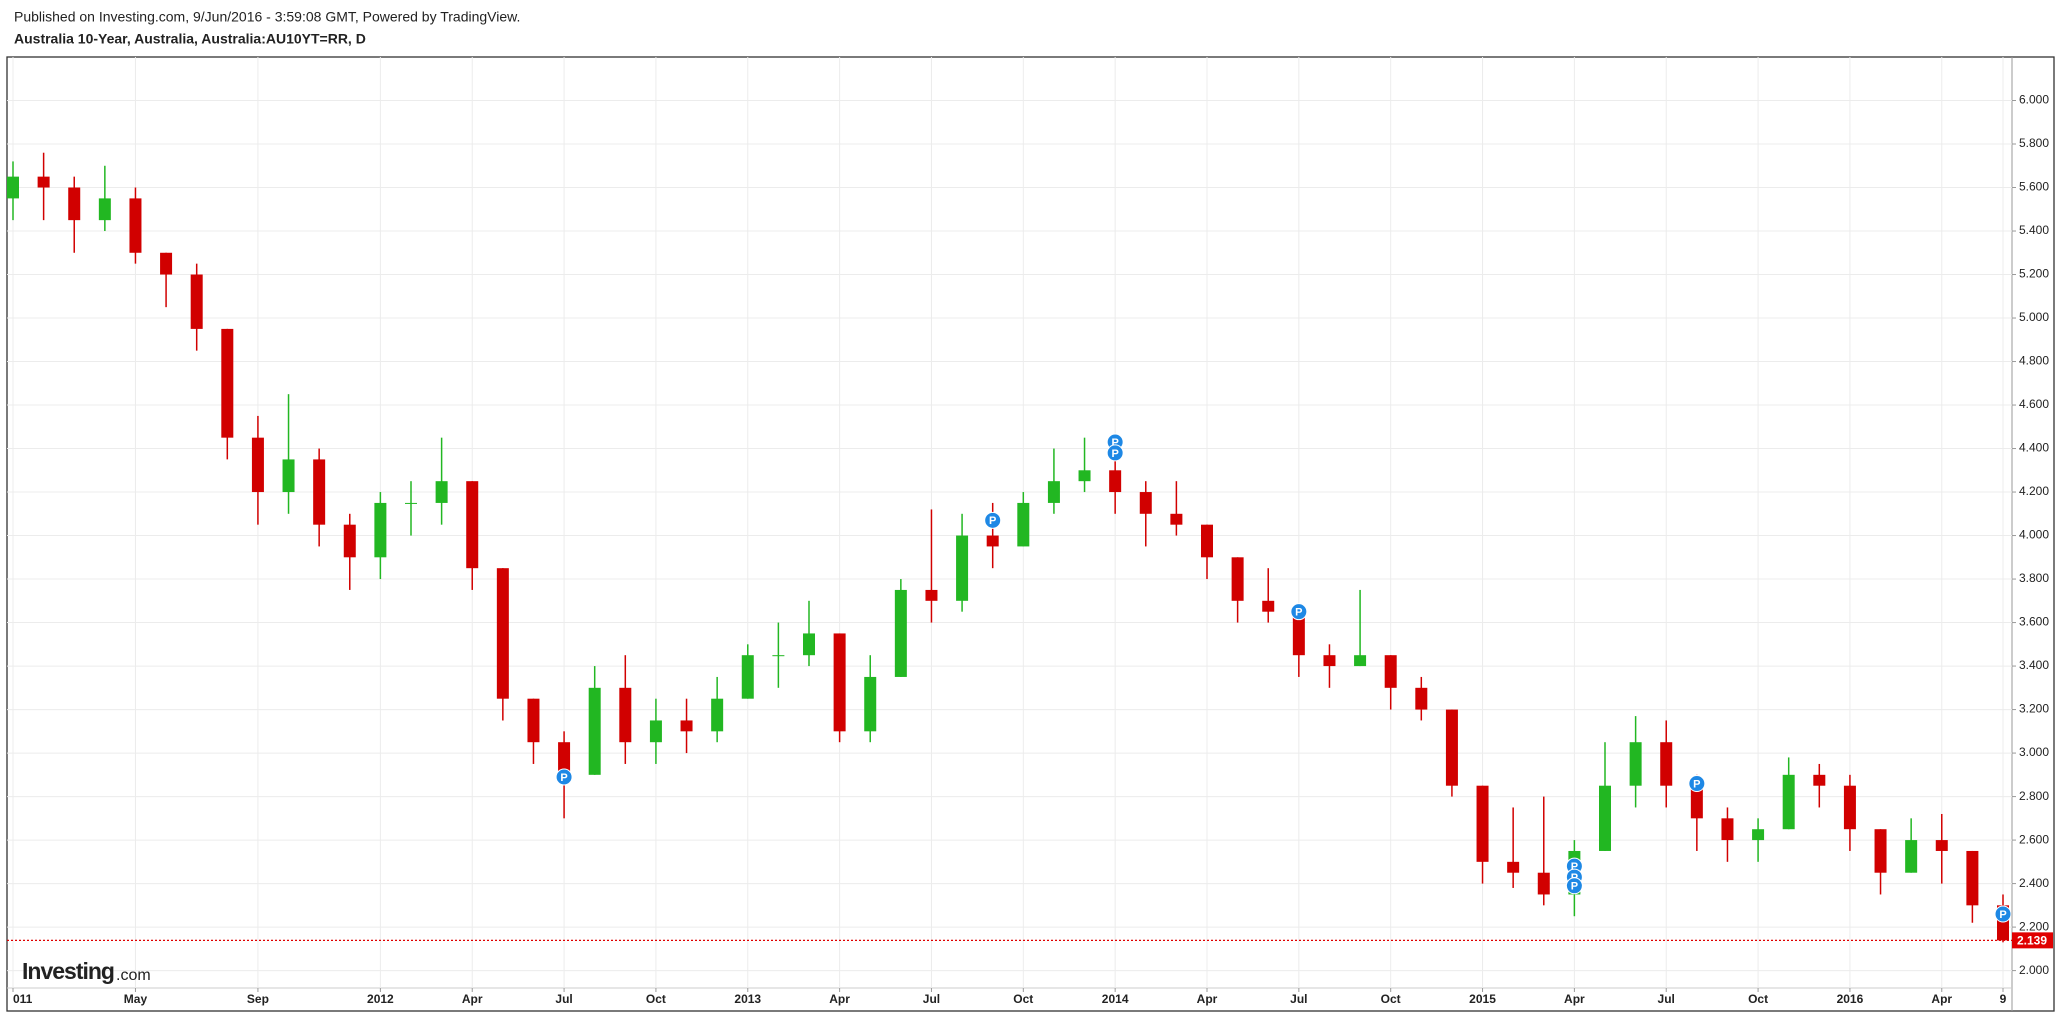 Image resolution: width=2061 pixels, height=1014 pixels. I want to click on x-tick-label: 2014, so click(1115, 999).